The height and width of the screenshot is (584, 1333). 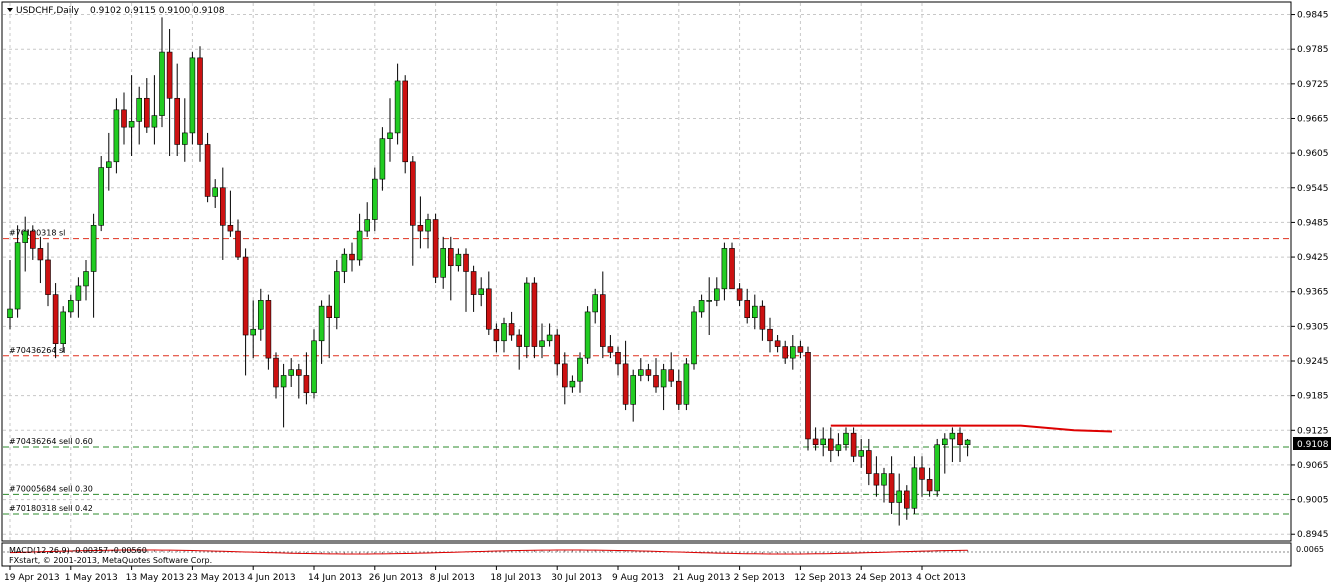 What do you see at coordinates (822, 578) in the screenshot?
I see `date-tick-label: 12 Sep 2013` at bounding box center [822, 578].